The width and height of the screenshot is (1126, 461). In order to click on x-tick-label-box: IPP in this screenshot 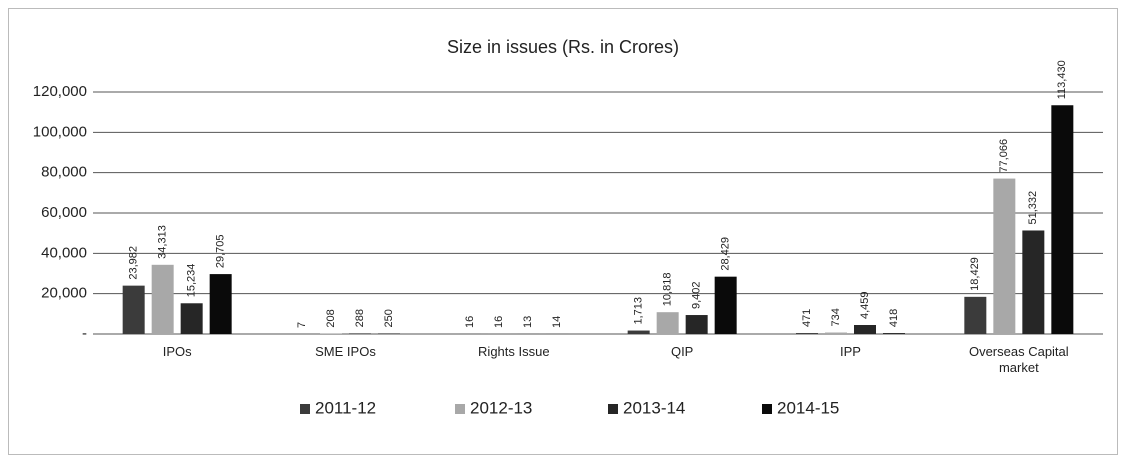, I will do `click(850, 351)`.